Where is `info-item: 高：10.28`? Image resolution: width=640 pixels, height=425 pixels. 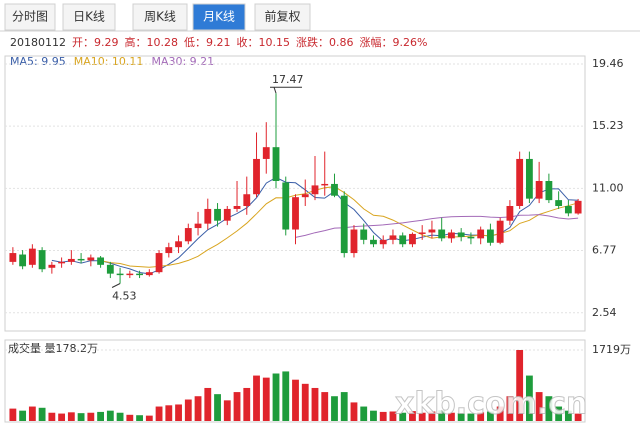
info-item: 高：10.28 is located at coordinates (152, 42).